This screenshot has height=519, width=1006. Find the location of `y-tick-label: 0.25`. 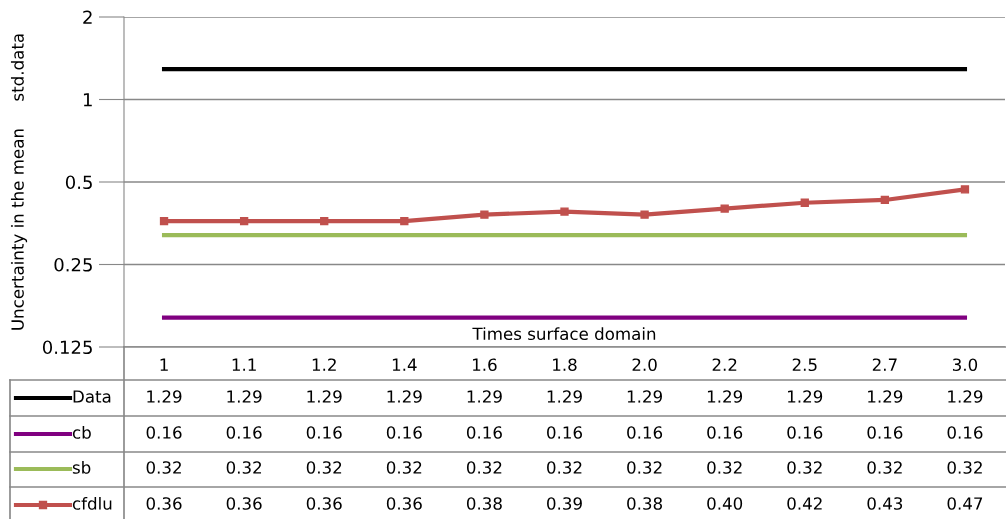

y-tick-label: 0.25 is located at coordinates (73, 264).